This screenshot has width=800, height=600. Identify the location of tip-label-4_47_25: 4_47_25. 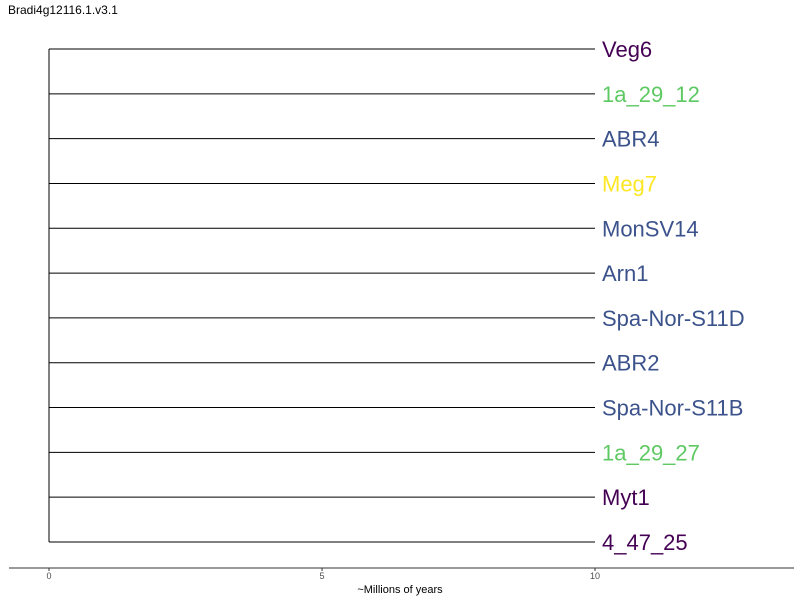
(645, 542).